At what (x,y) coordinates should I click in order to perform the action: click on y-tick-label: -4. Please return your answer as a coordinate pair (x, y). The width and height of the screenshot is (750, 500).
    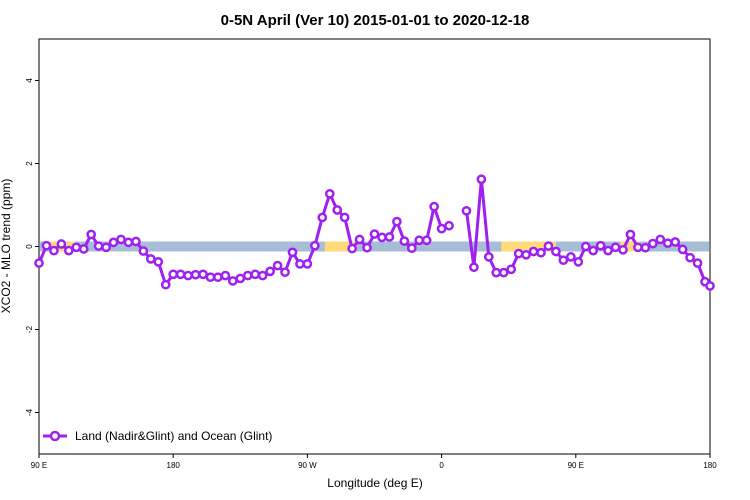
    Looking at the image, I should click on (29, 412).